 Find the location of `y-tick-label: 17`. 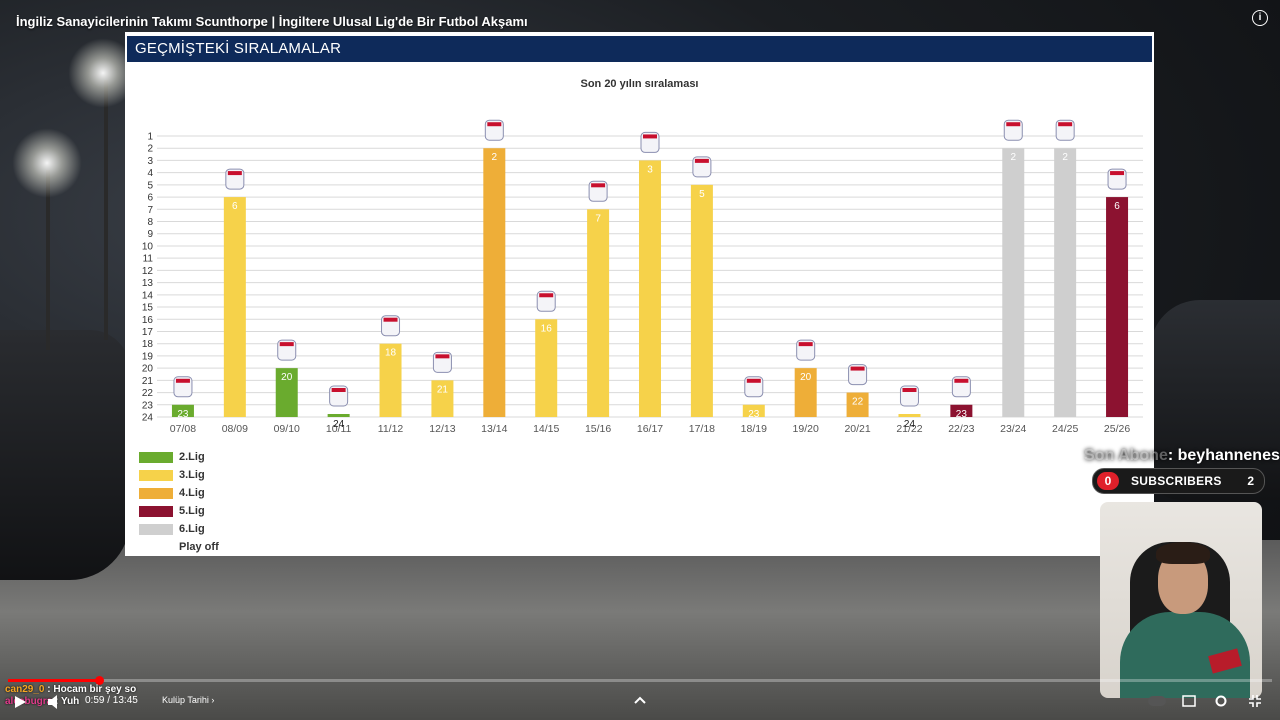

y-tick-label: 17 is located at coordinates (148, 332).